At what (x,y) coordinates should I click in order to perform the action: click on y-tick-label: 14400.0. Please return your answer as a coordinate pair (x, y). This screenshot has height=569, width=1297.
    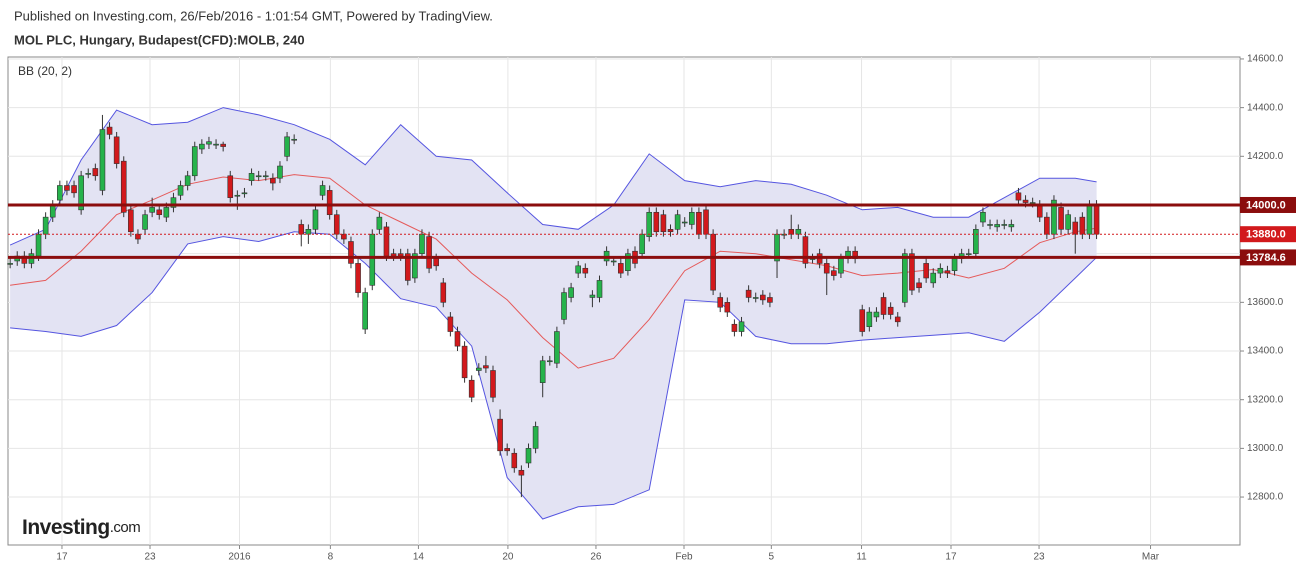
    Looking at the image, I should click on (1265, 107).